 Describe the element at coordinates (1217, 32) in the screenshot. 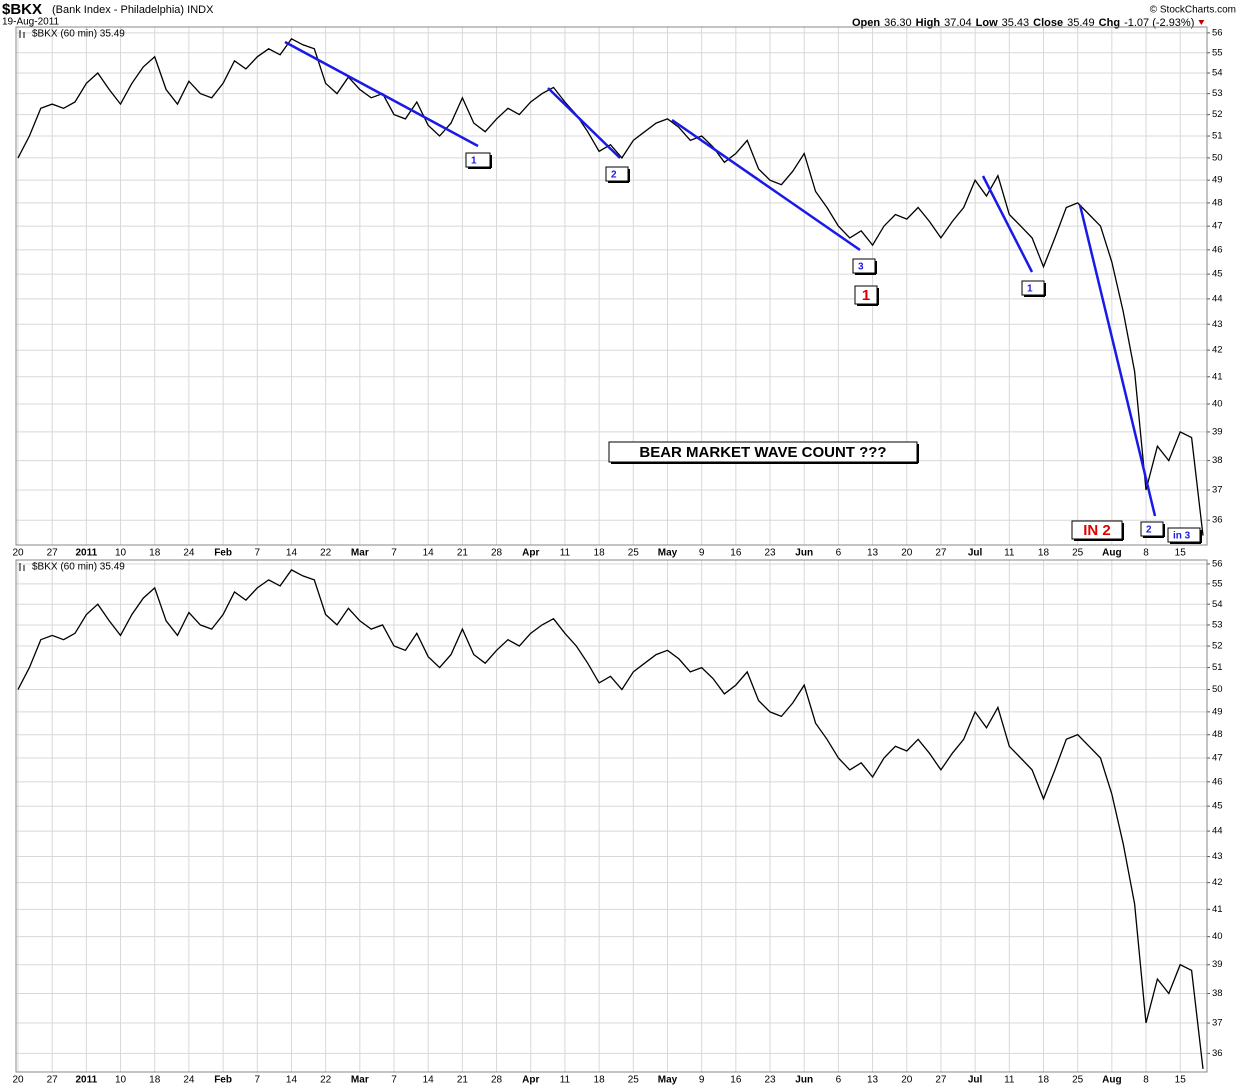

I see `y-tick-label: 56` at that location.